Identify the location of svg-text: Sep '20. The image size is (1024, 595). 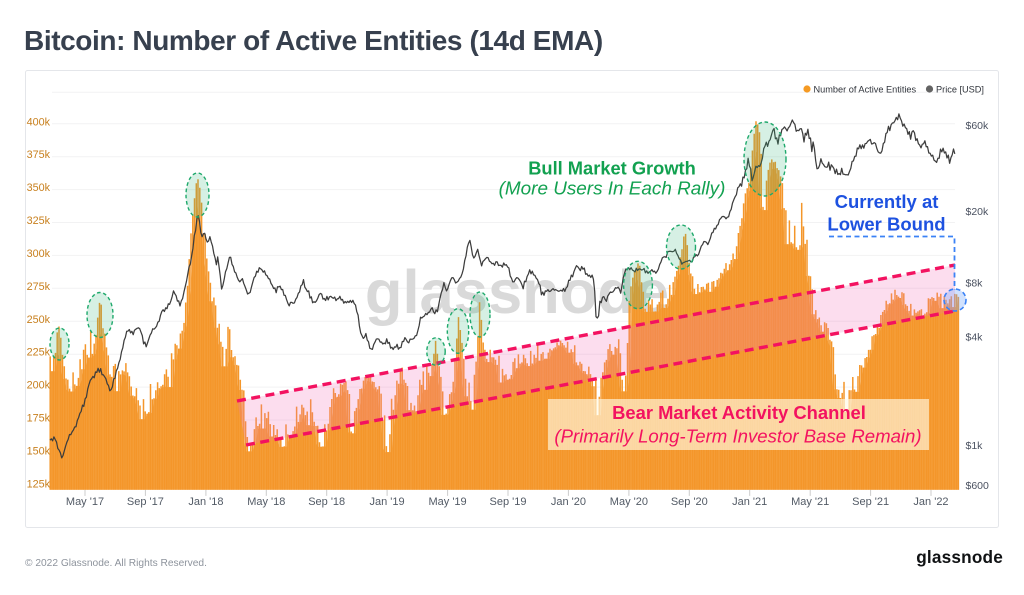
(689, 502).